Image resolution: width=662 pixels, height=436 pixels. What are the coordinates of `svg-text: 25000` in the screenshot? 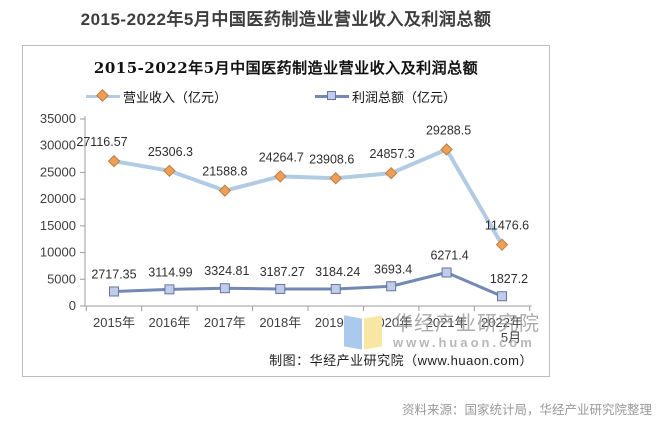 It's located at (58, 171).